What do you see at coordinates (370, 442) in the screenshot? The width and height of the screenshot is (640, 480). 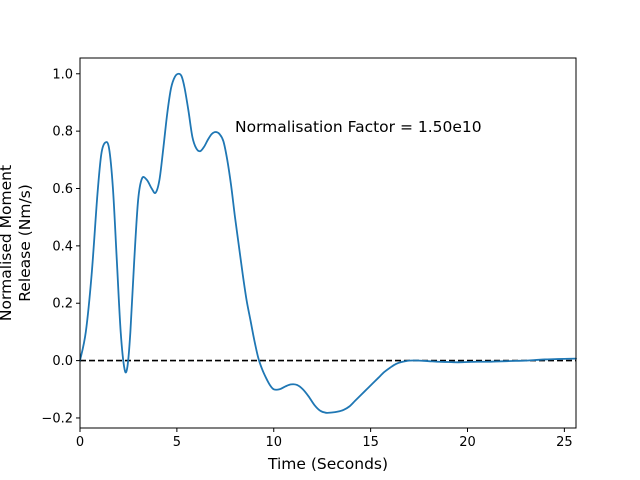 I see `x-tick-label: 15` at bounding box center [370, 442].